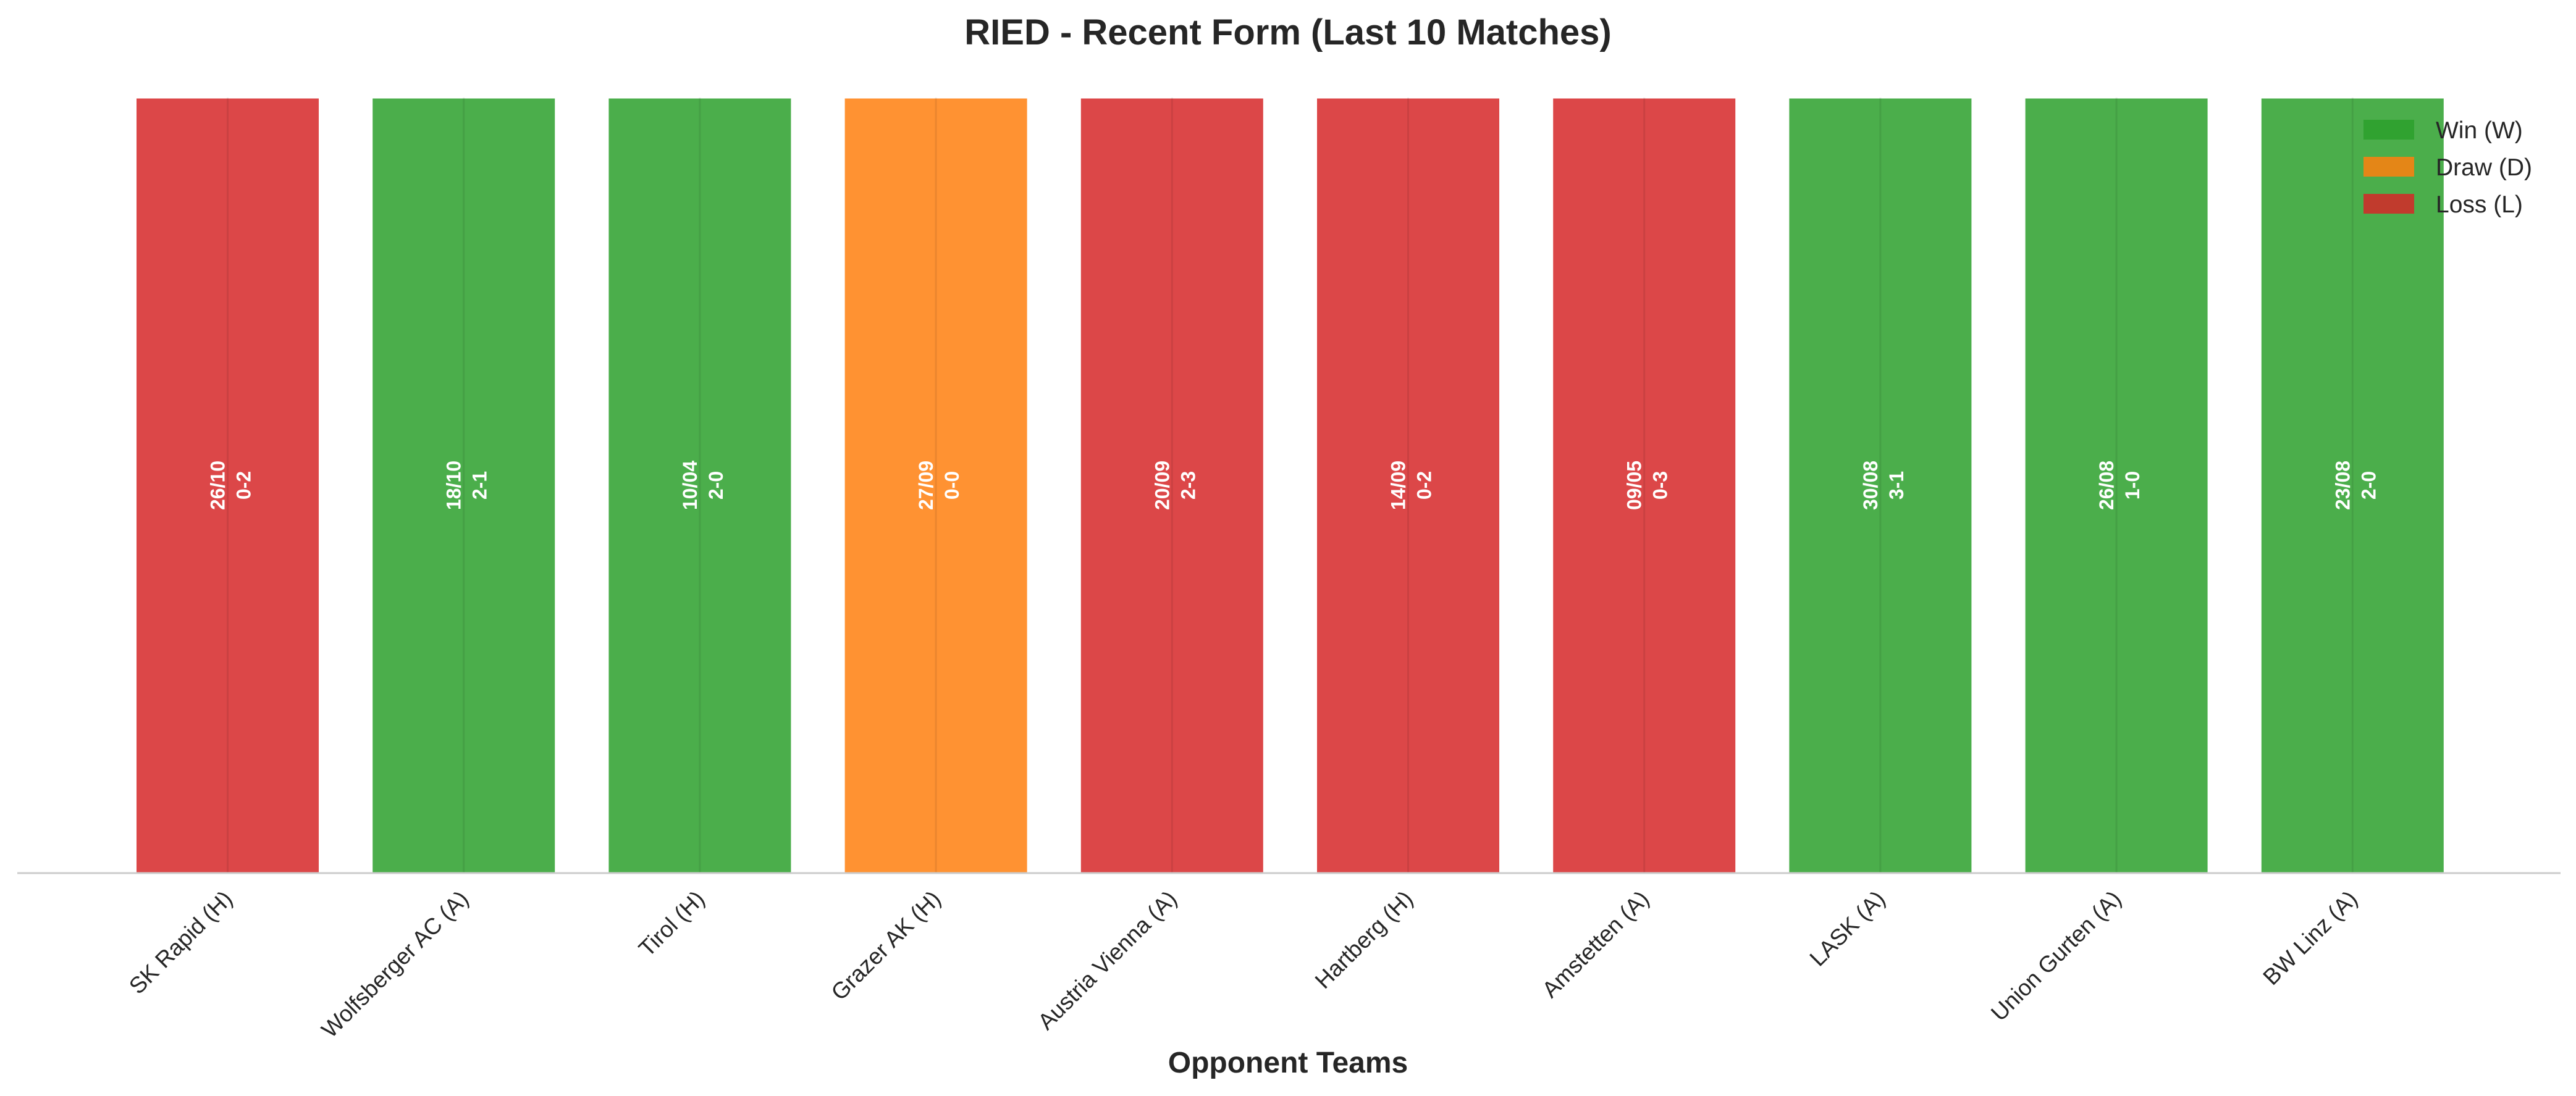 The image size is (2576, 1096). I want to click on x-tick-label: Union Gurten (A), so click(2056, 956).